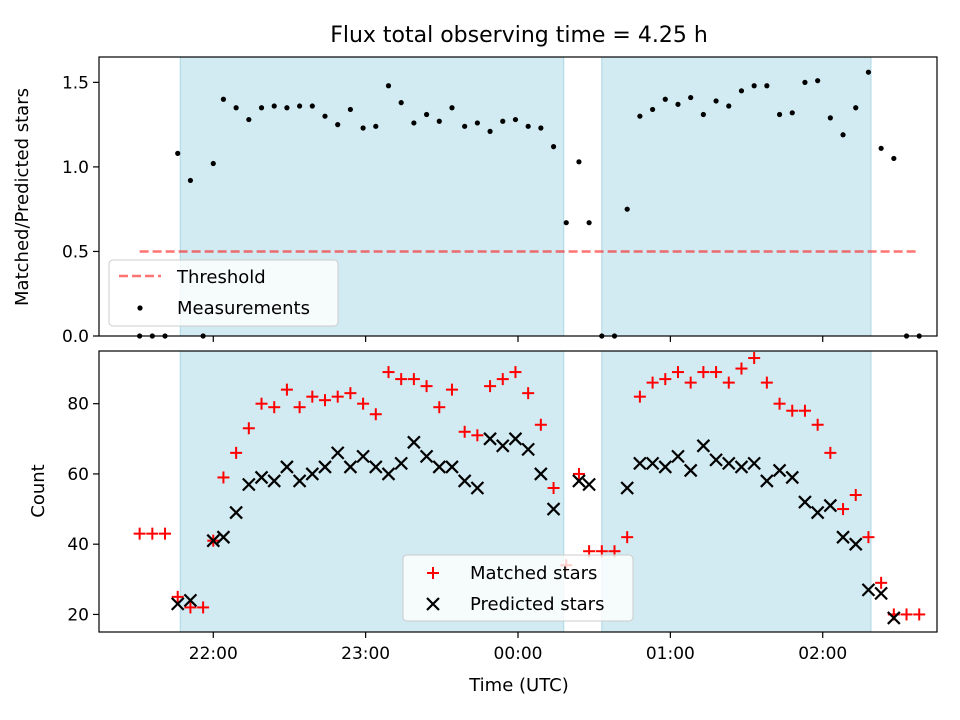 The image size is (960, 720). What do you see at coordinates (365, 654) in the screenshot?
I see `x-tick-label: 23:00` at bounding box center [365, 654].